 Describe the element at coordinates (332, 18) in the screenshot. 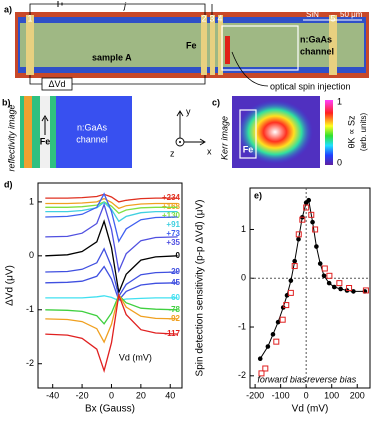

I see `contact-label: 5` at that location.